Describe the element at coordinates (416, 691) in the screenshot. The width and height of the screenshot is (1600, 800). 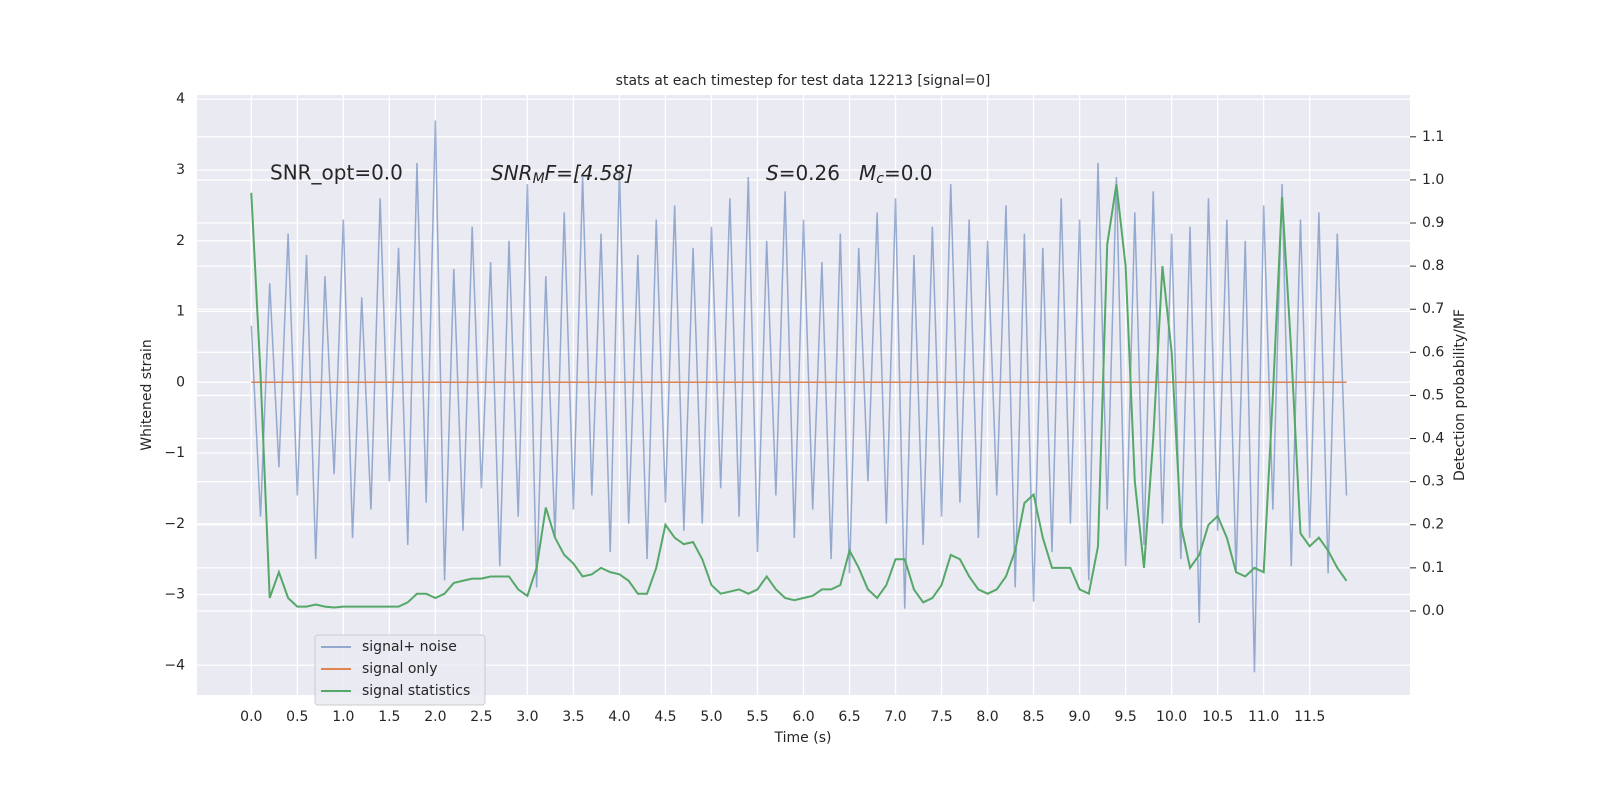
I see `legend-label: signal statistics` at that location.